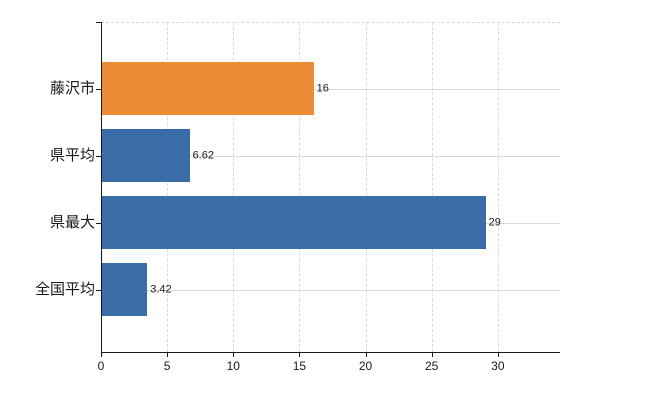  I want to click on x-tick-label: 5, so click(167, 366).